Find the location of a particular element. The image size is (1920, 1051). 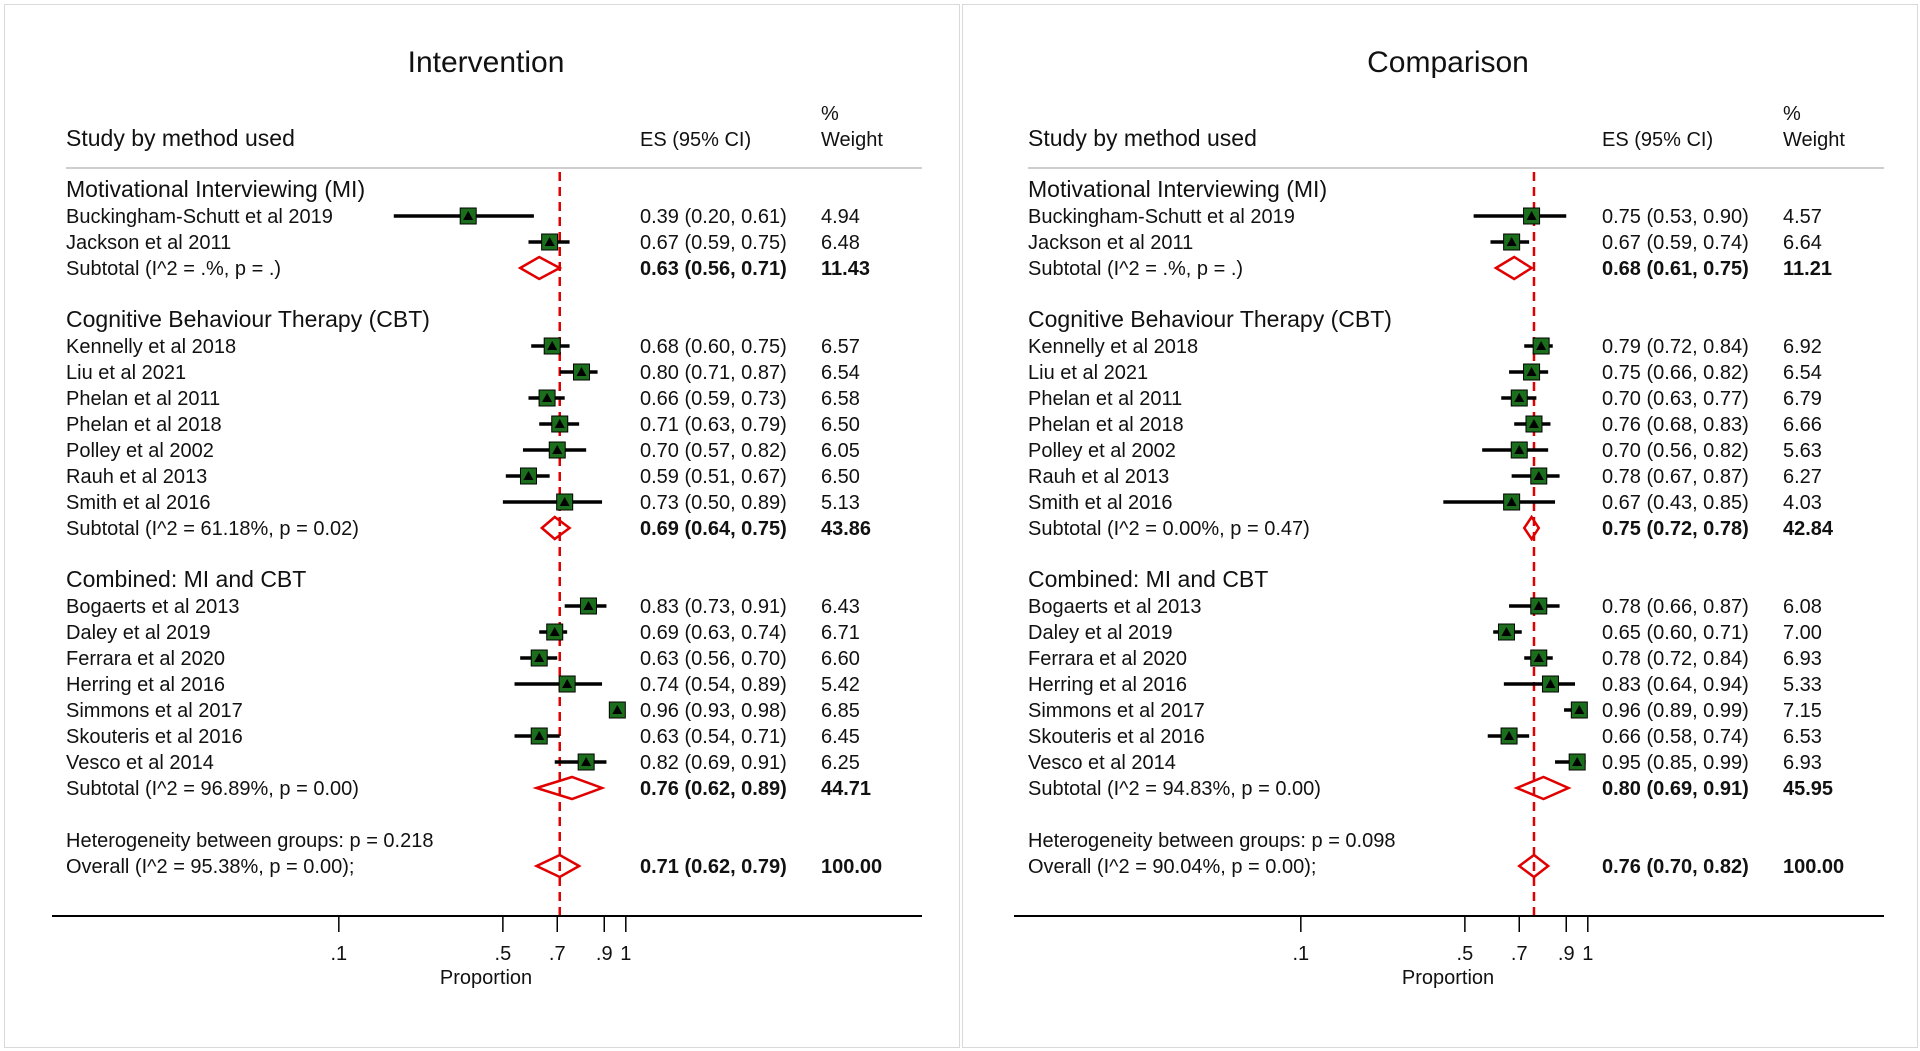

panel-0-group-2-study-1-weight: 6.71 is located at coordinates (840, 633).